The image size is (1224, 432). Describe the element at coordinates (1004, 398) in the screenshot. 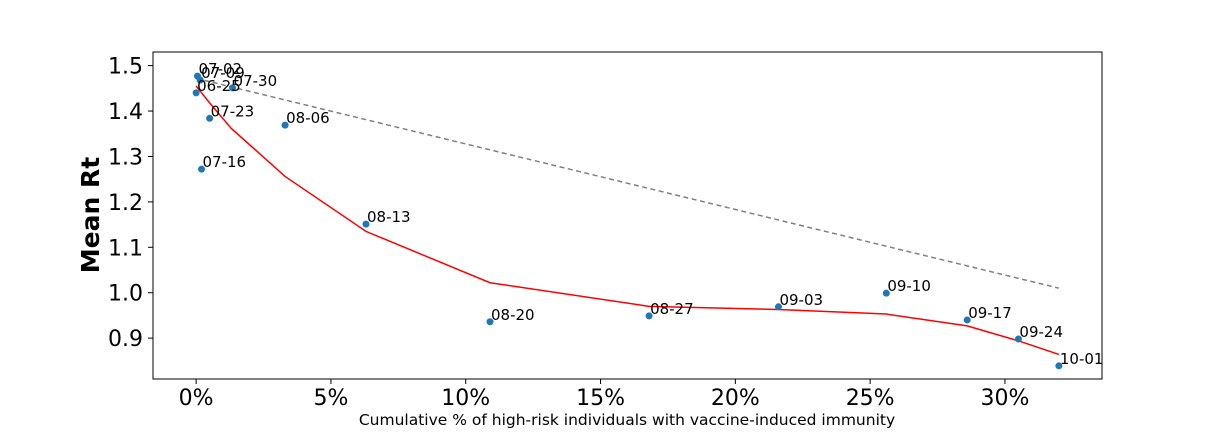

I see `x-tick-label: 30%` at that location.